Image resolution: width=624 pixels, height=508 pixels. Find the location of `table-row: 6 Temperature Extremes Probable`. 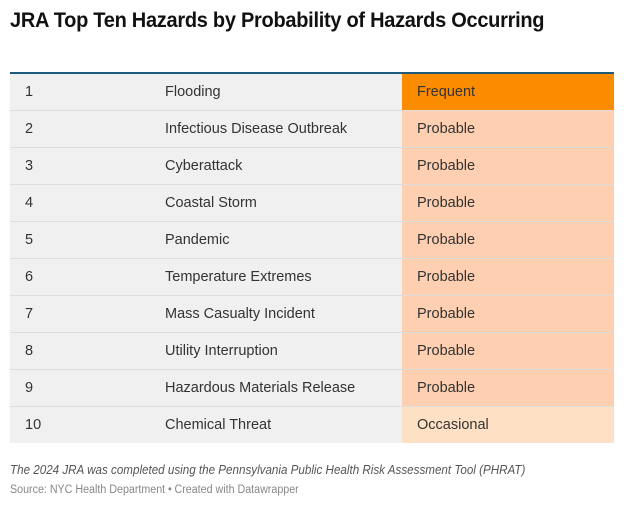

table-row: 6 Temperature Extremes Probable is located at coordinates (312, 277).